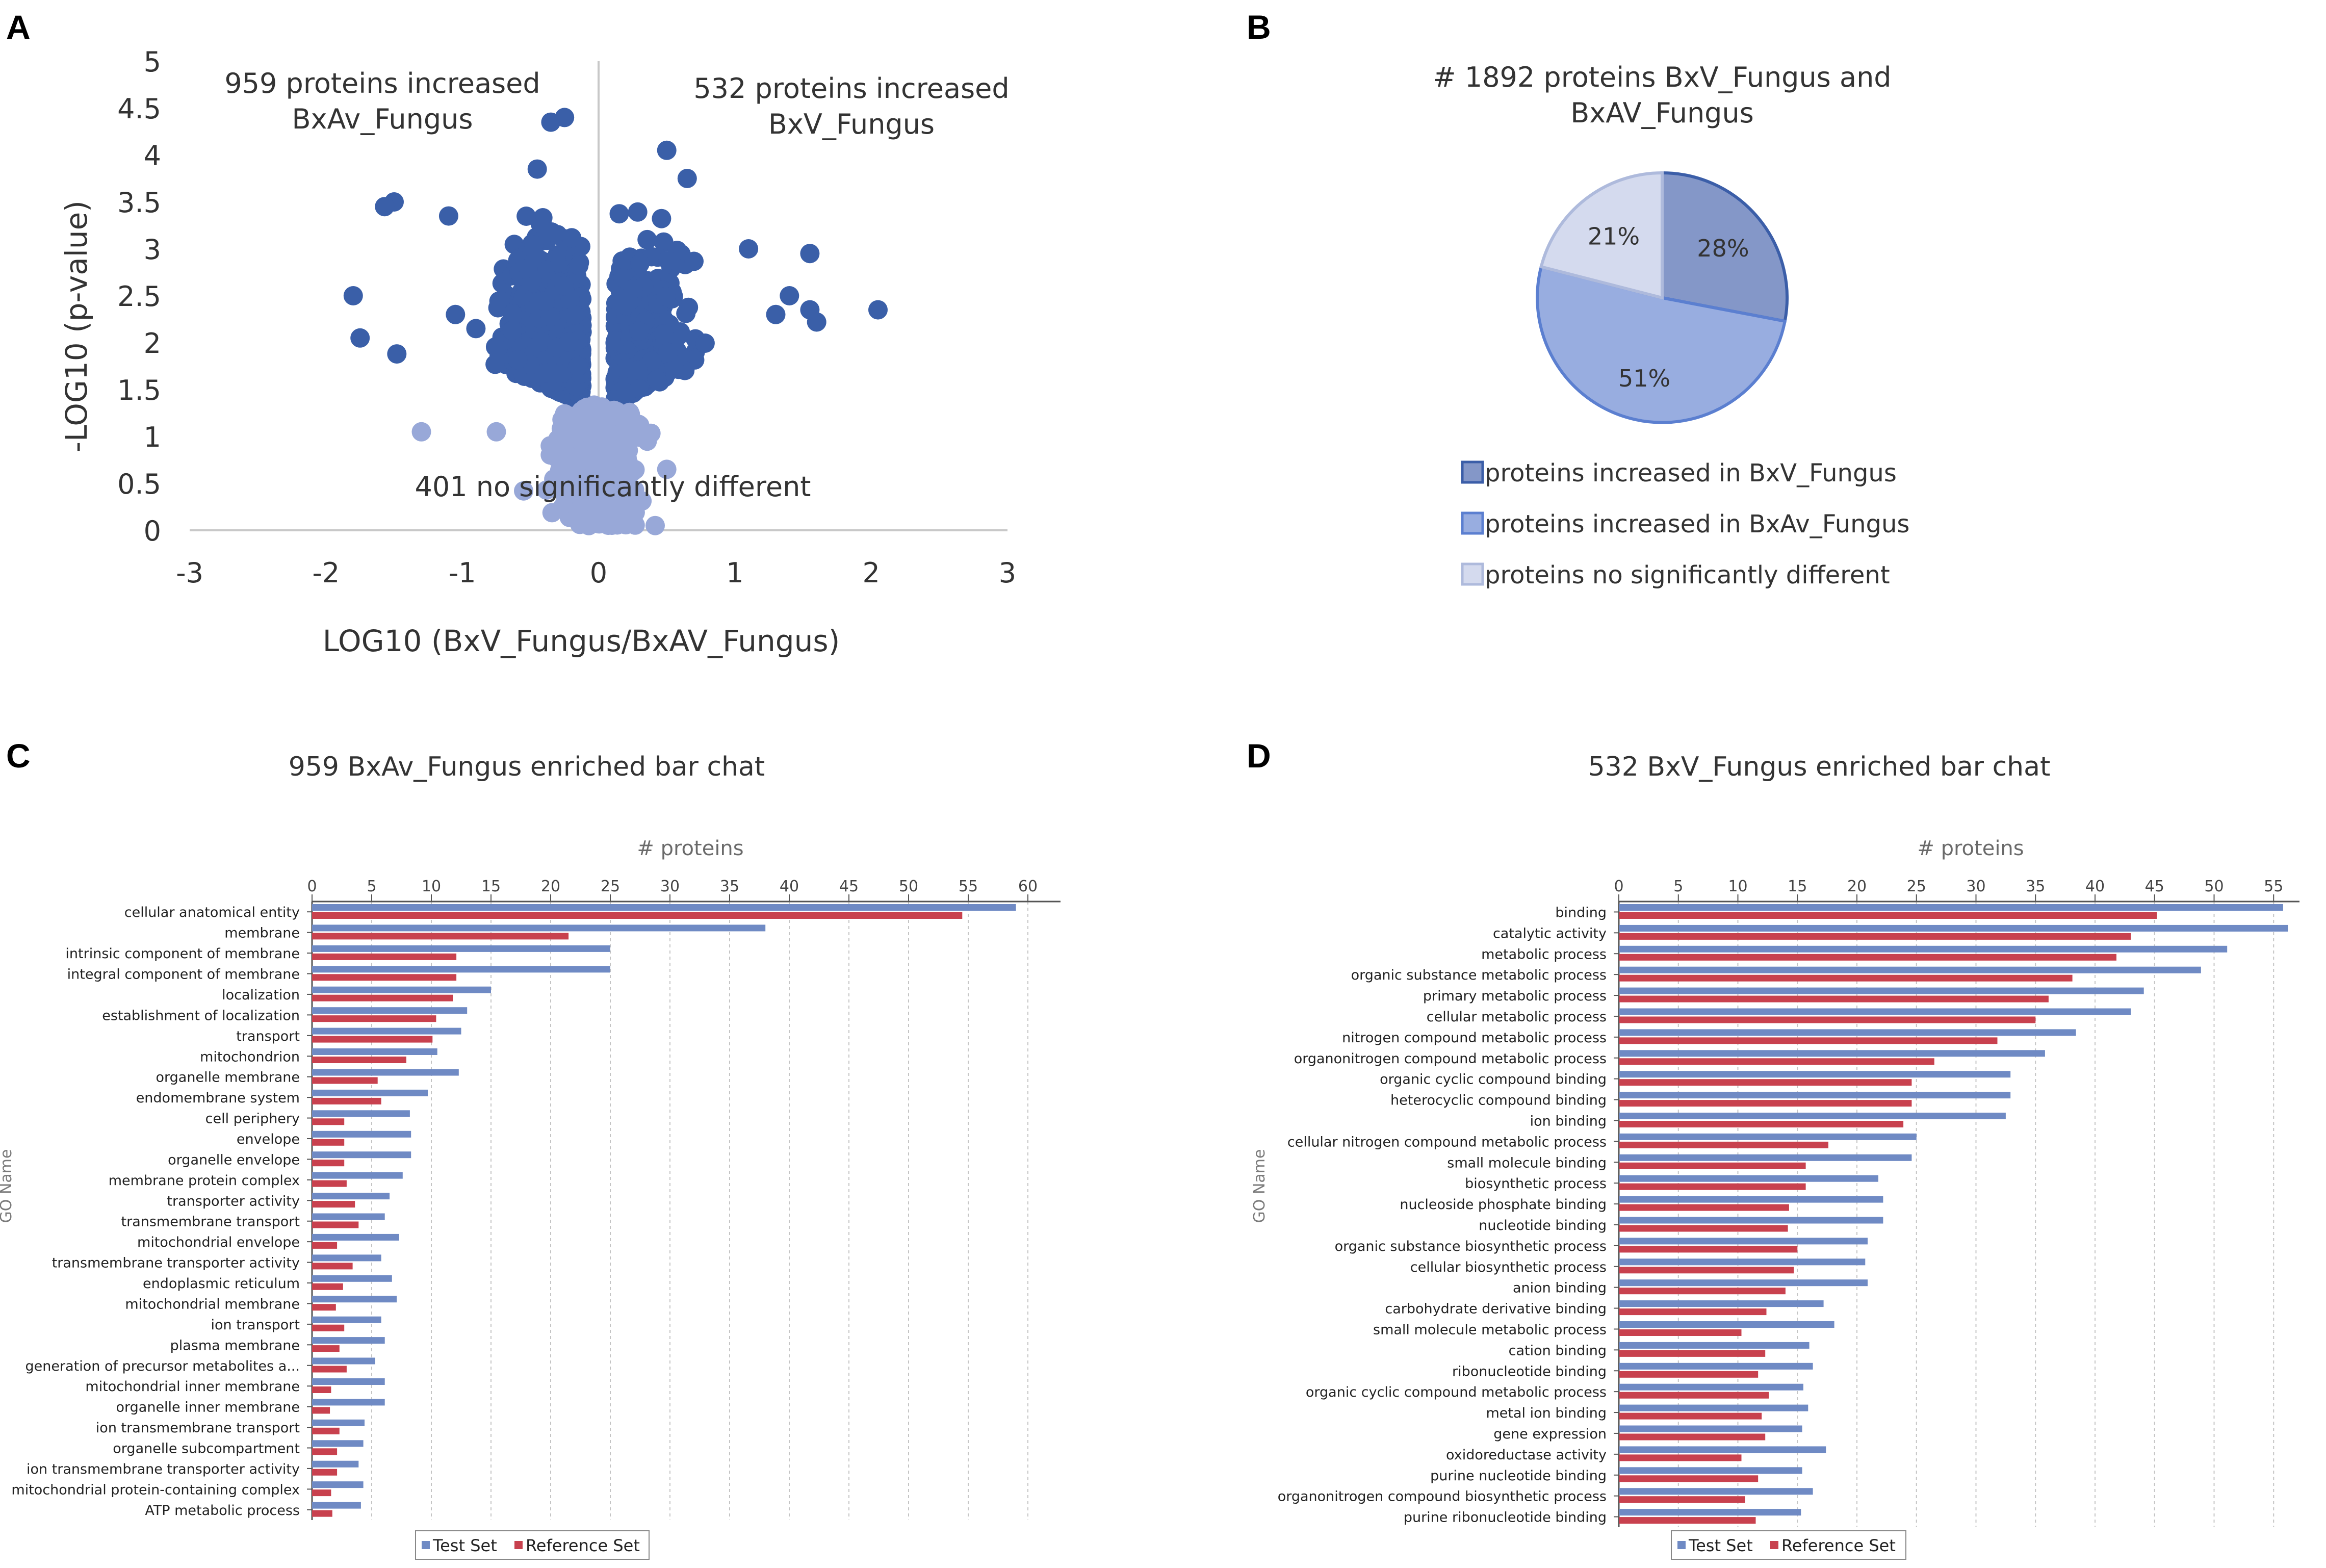  I want to click on category-label: small molecule metabolic process, so click(1490, 1330).